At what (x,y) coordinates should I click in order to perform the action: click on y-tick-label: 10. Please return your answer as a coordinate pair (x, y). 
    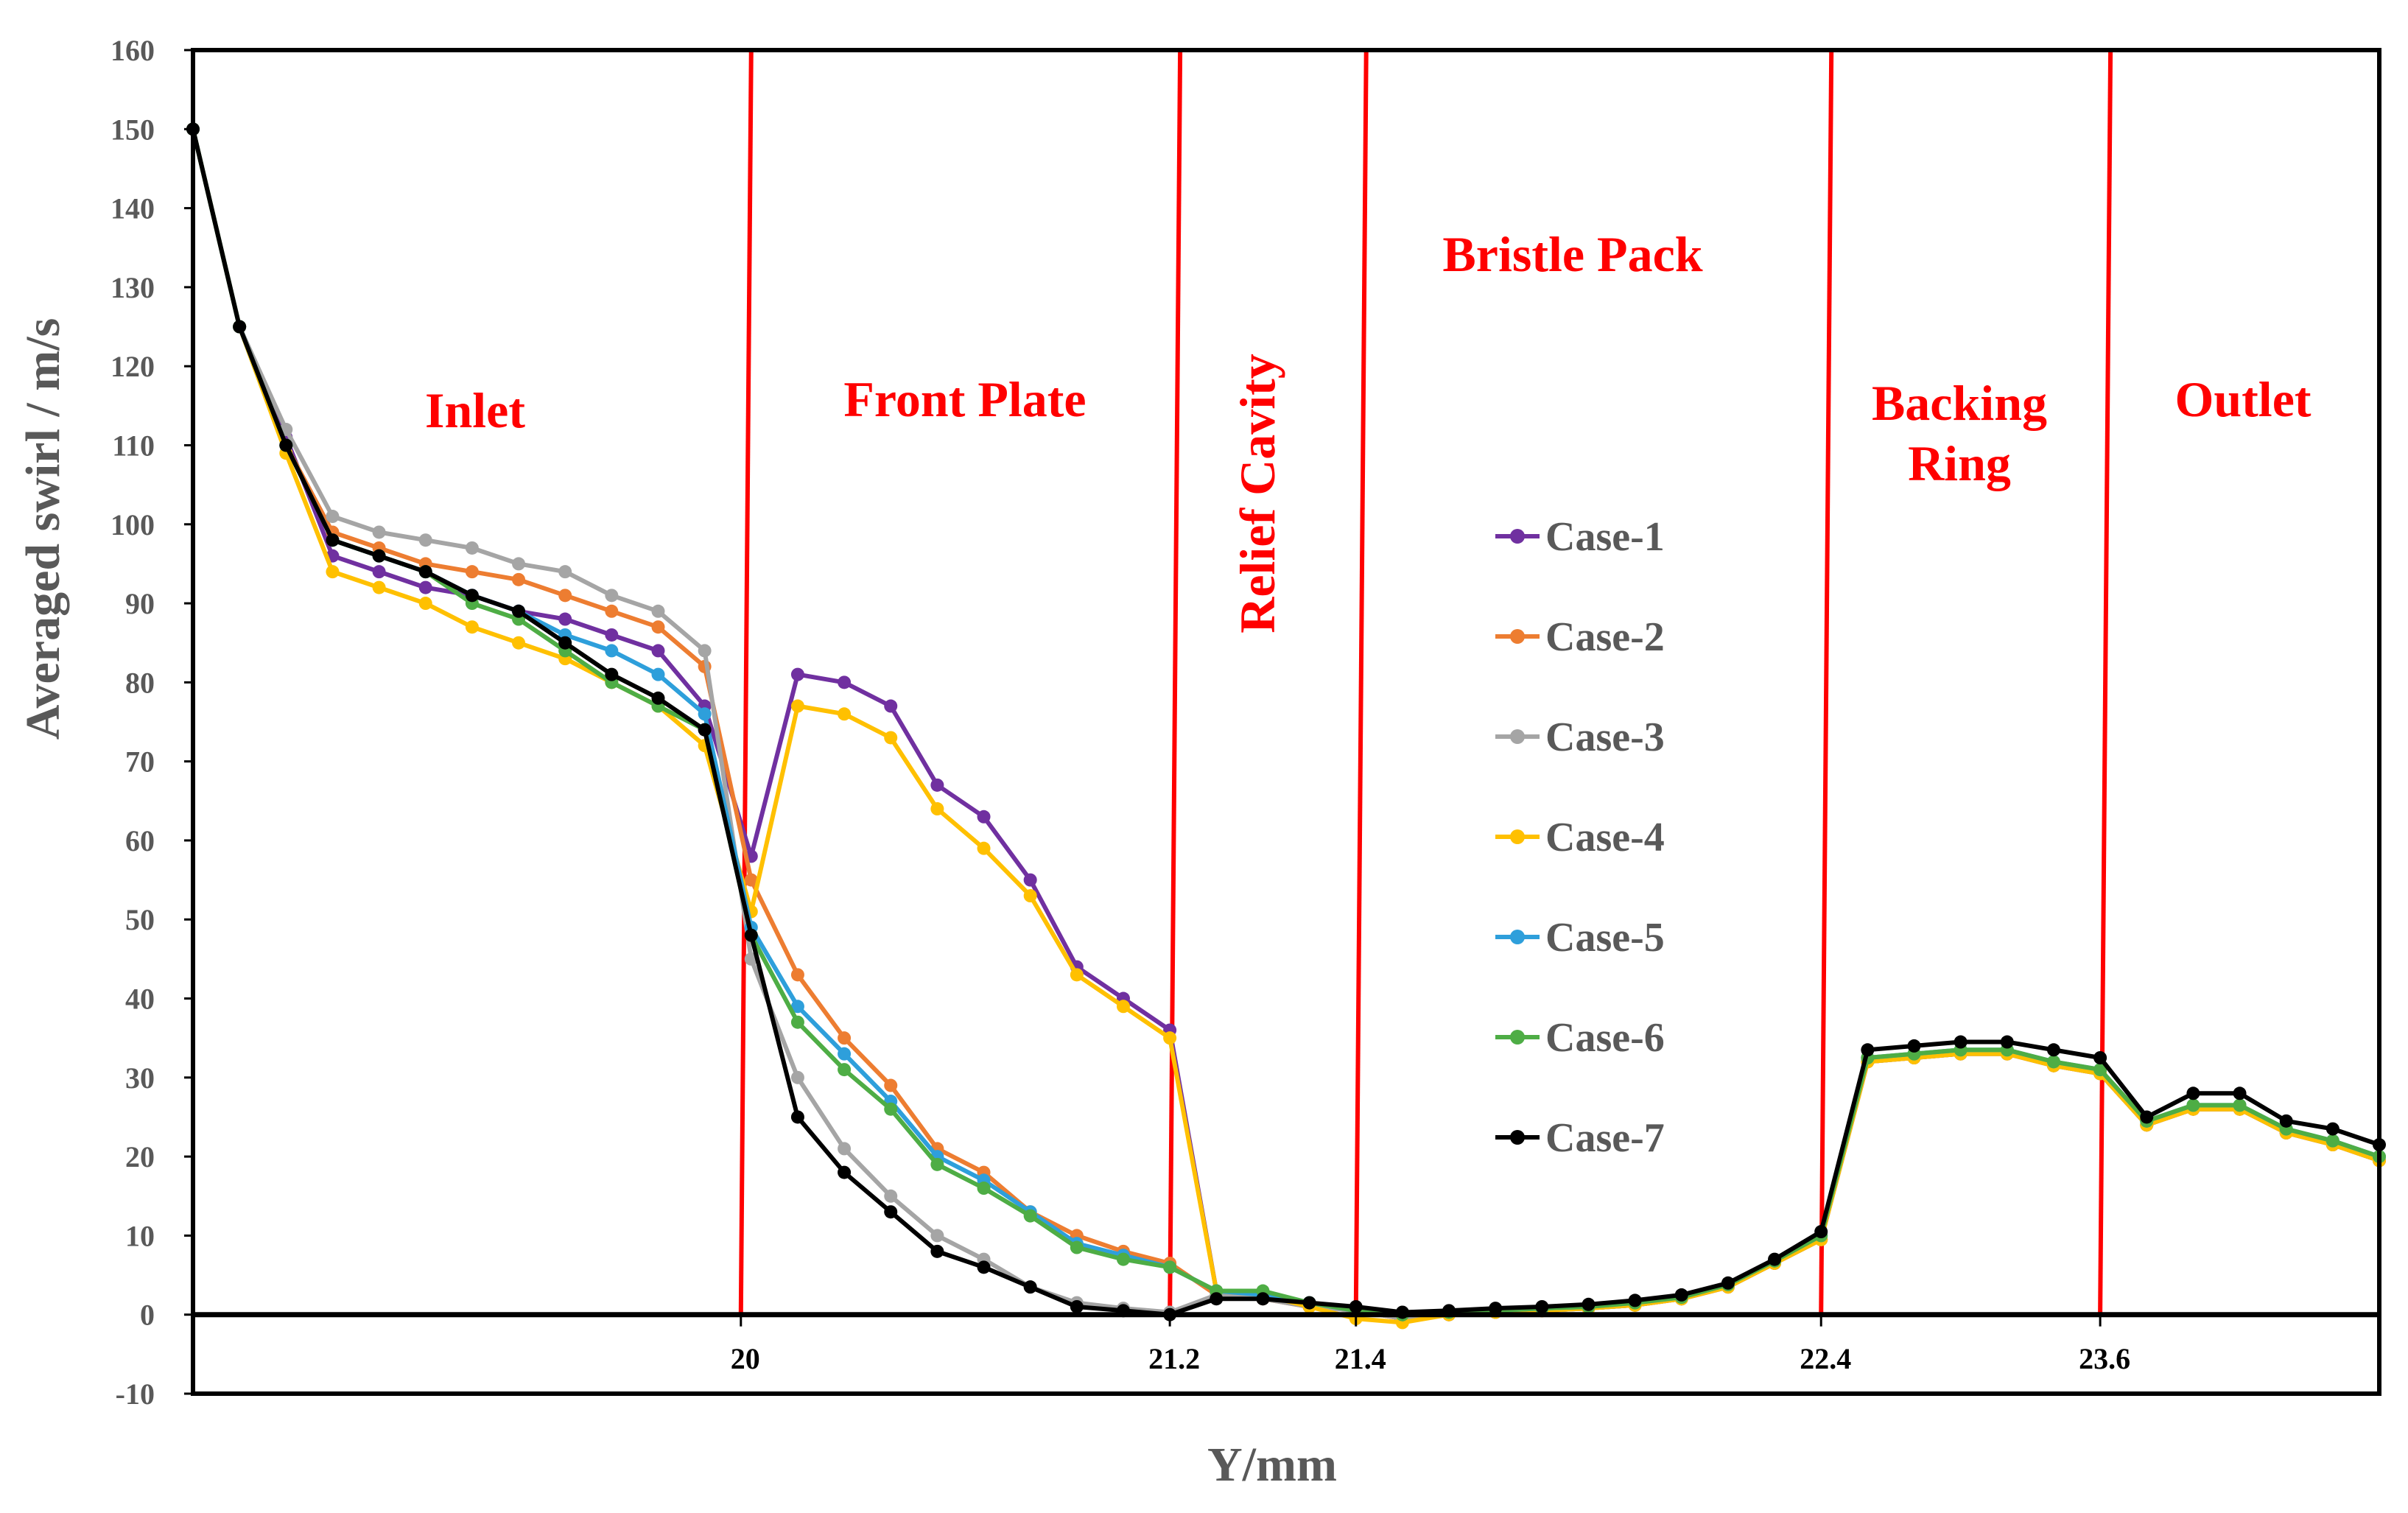
    Looking at the image, I should click on (140, 1235).